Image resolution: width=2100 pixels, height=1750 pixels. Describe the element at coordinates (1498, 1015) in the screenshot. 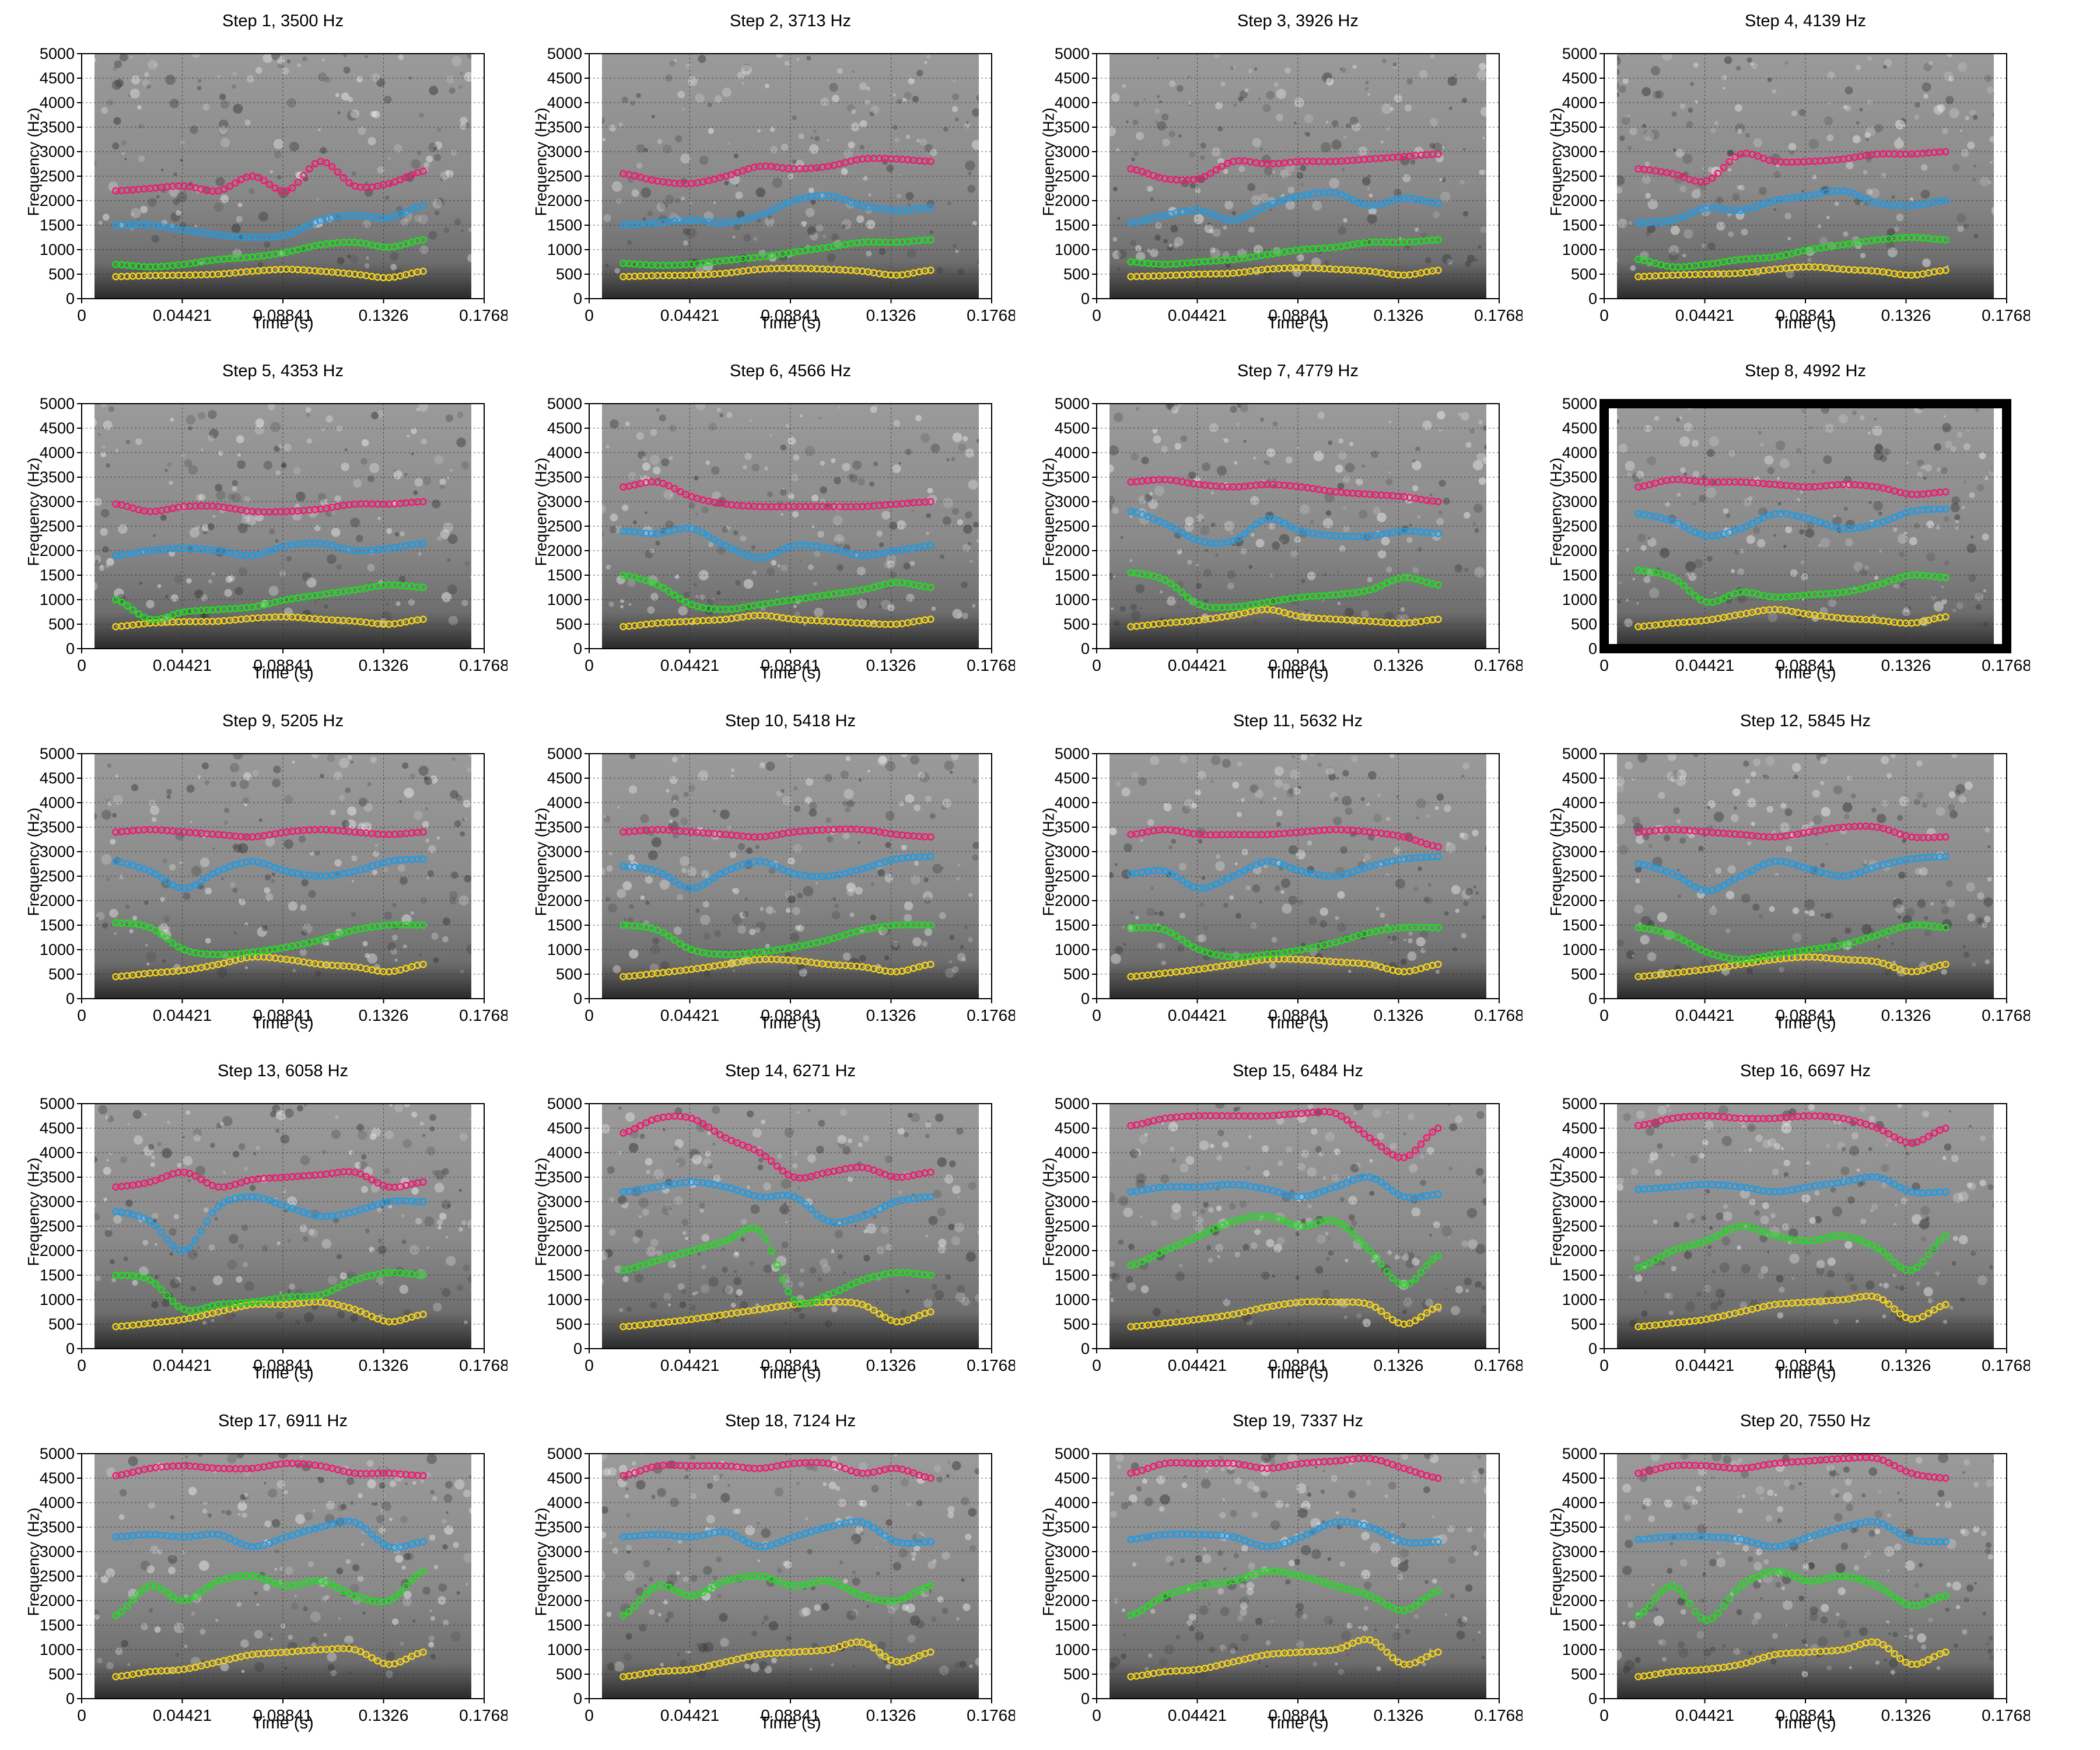

I see `x-tick-label: 0.1768` at that location.